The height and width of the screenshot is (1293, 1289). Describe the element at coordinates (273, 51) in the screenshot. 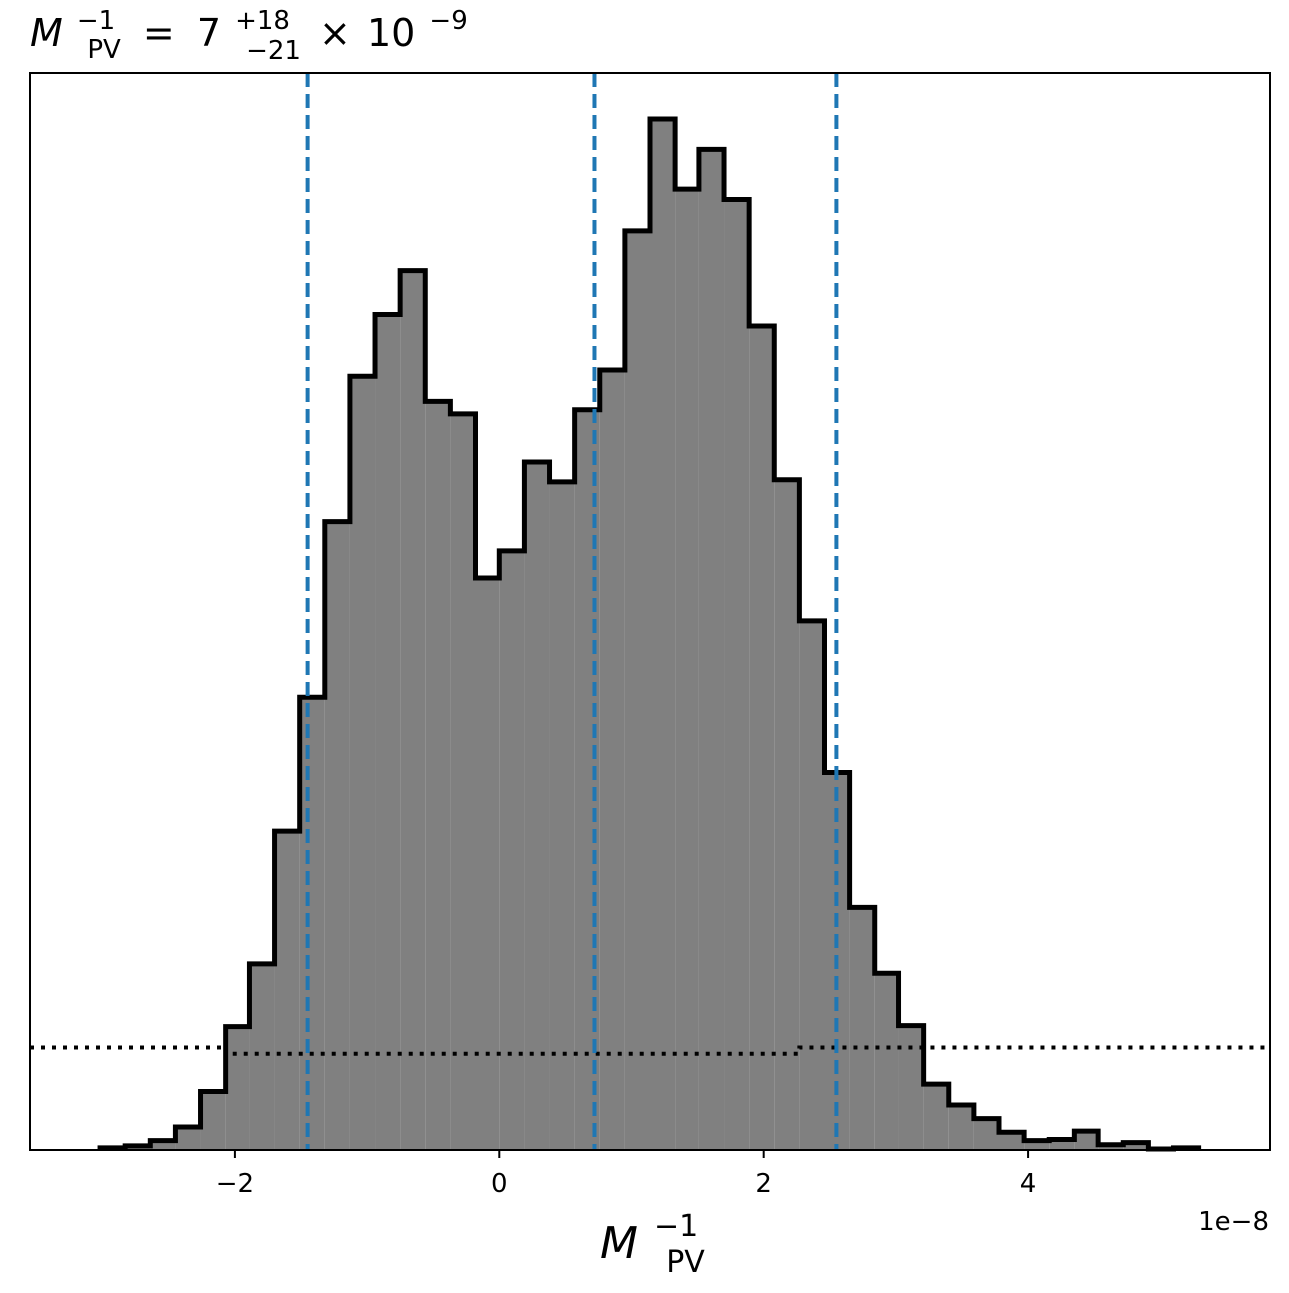

I see `title-err-minus: −21` at that location.